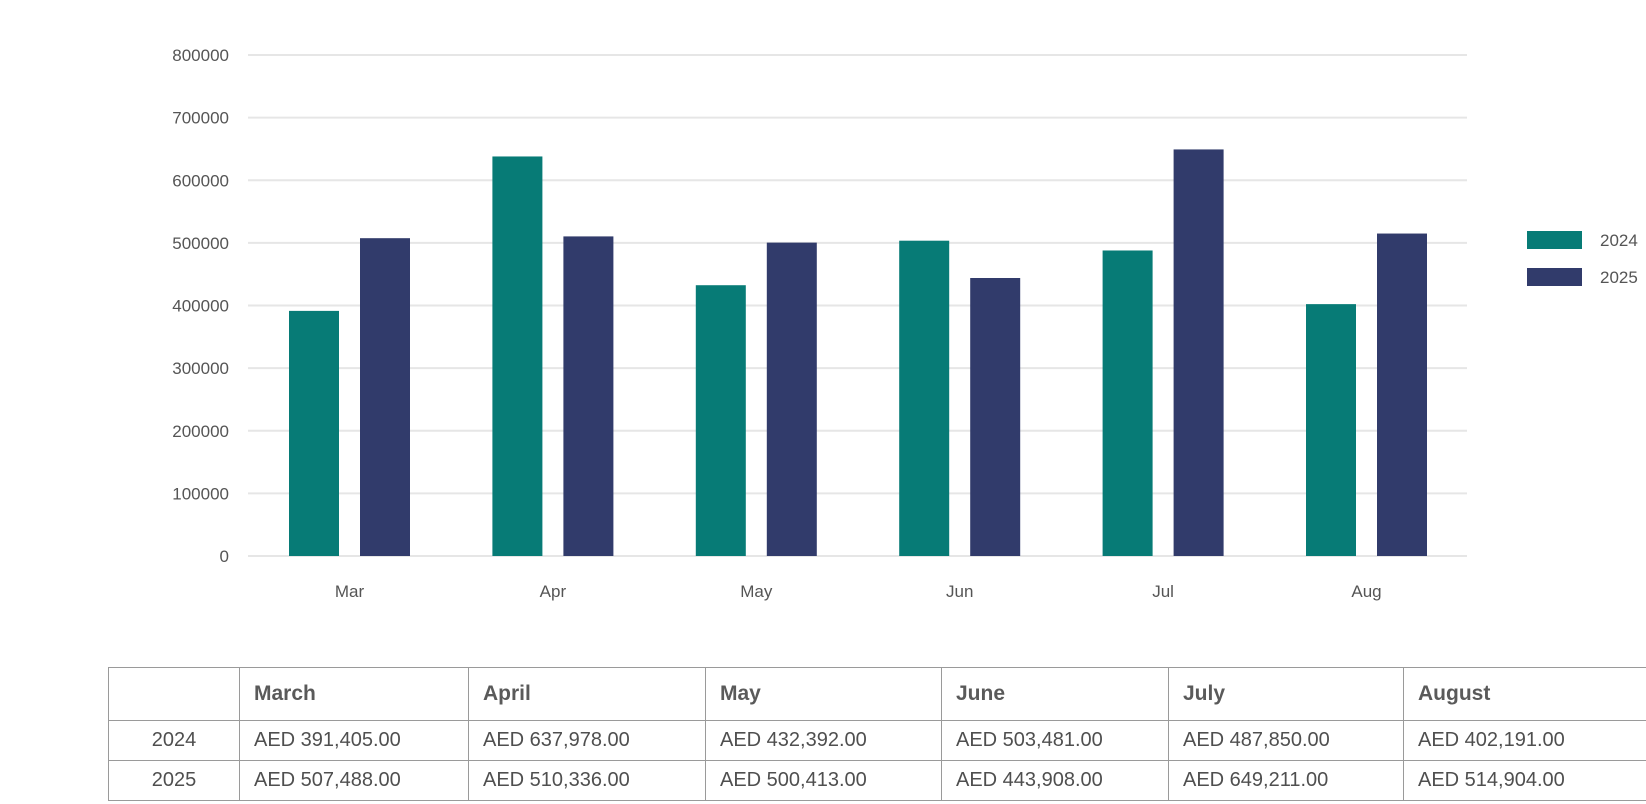  What do you see at coordinates (1198, 352) in the screenshot?
I see `bar-2025-jul` at bounding box center [1198, 352].